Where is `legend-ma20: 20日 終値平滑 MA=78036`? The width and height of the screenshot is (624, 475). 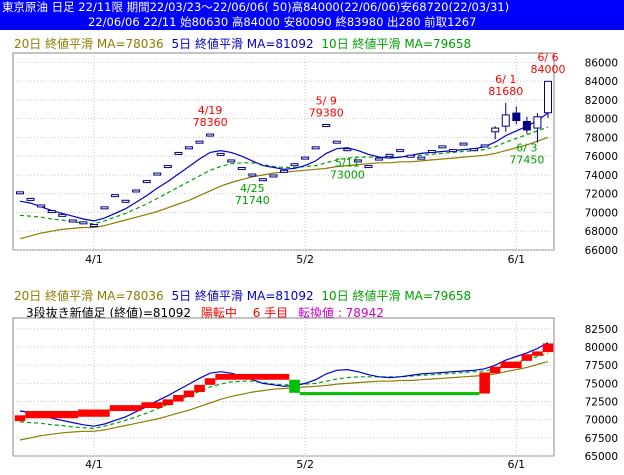 legend-ma20: 20日 終値平滑 MA=78036 is located at coordinates (89, 44).